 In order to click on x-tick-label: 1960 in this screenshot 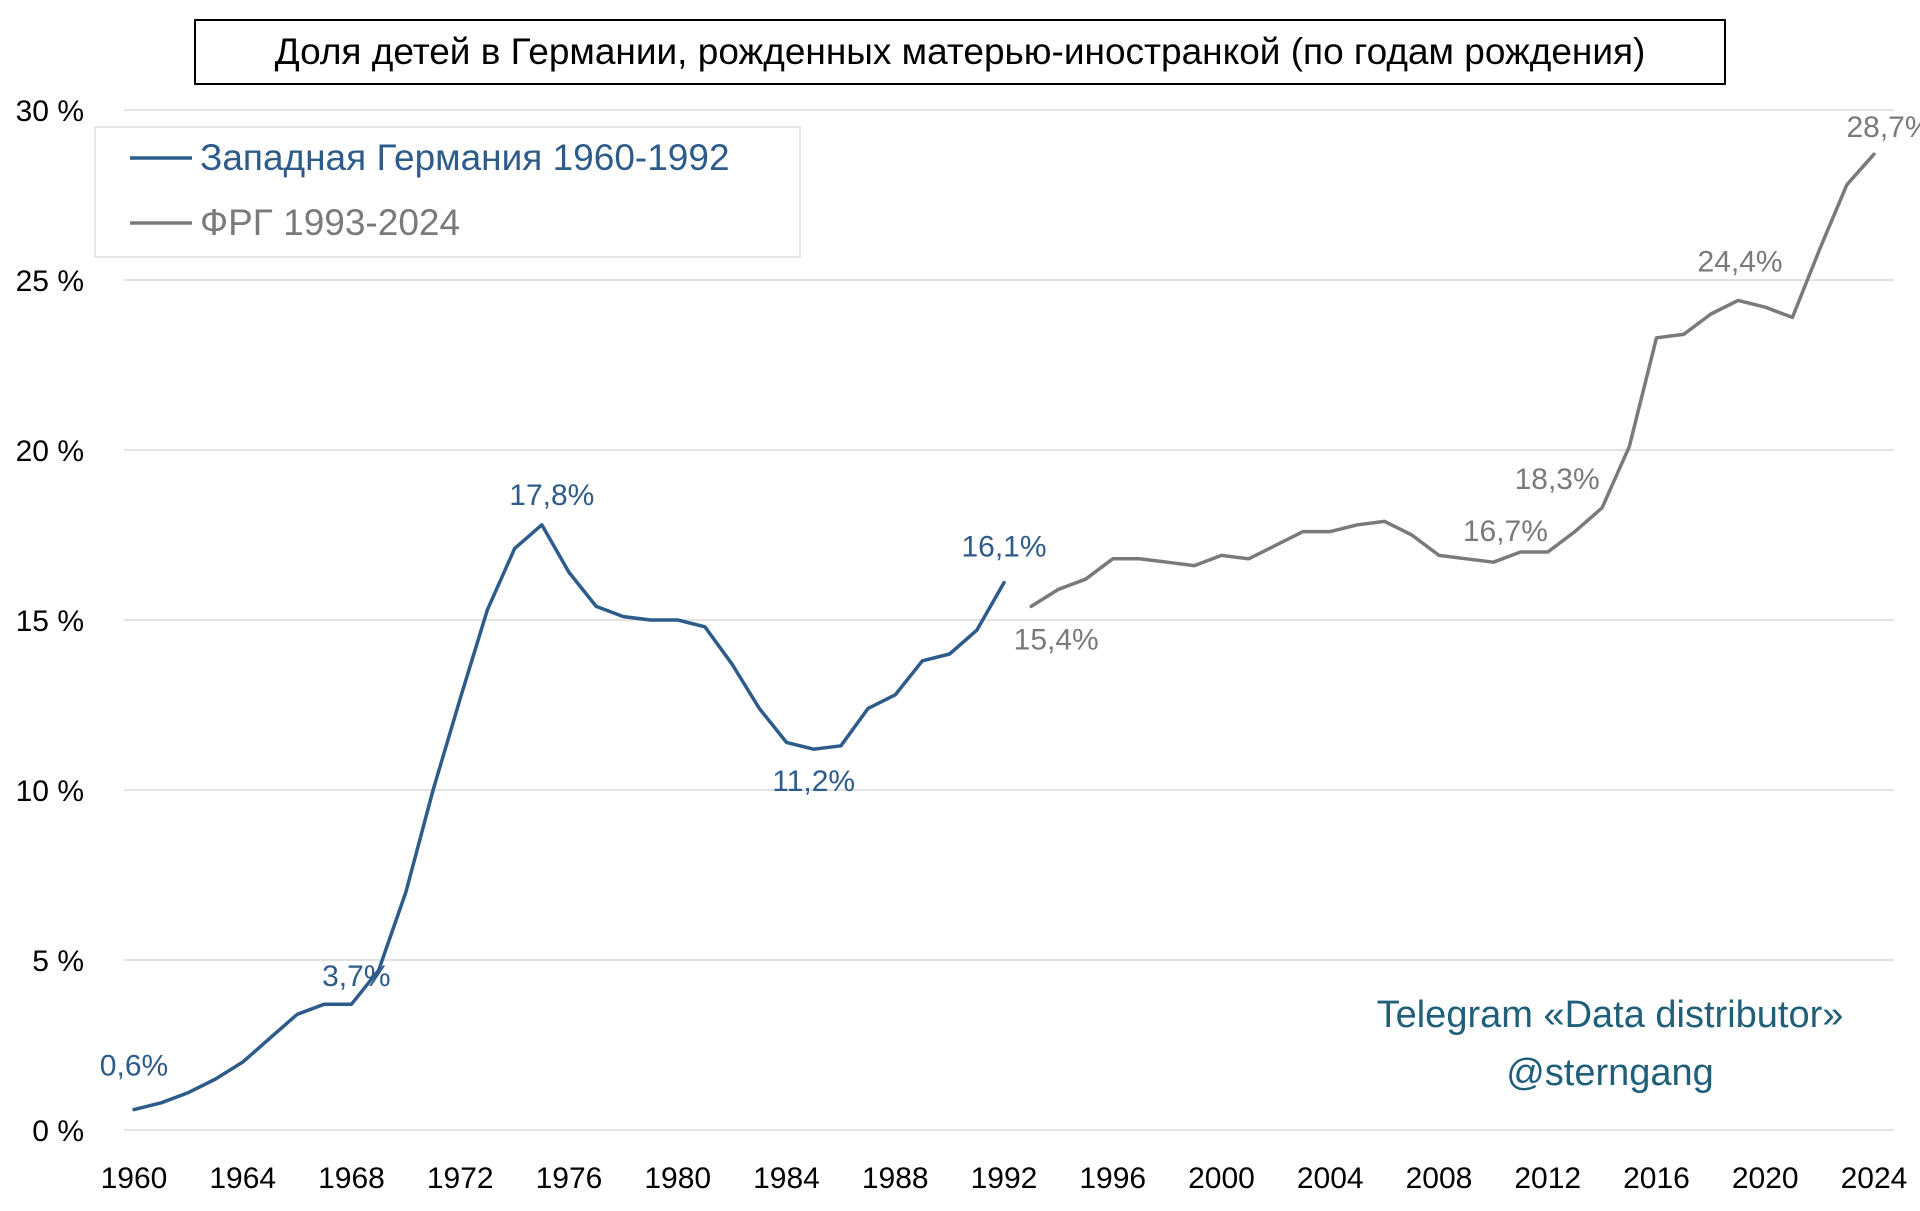, I will do `click(134, 1178)`.